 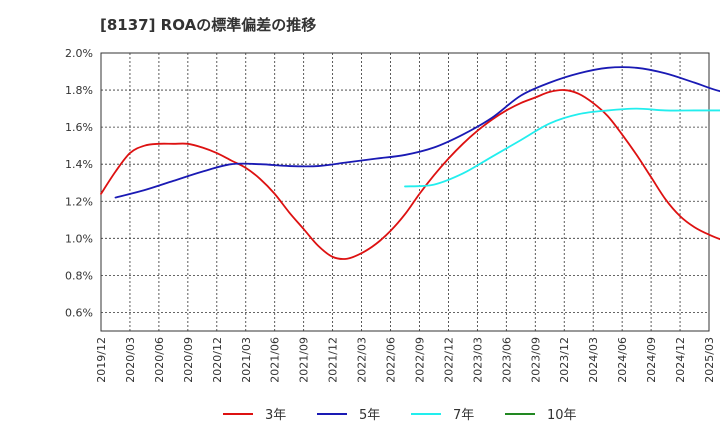 I want to click on x-tick-label: 2024/09, so click(x=651, y=360).